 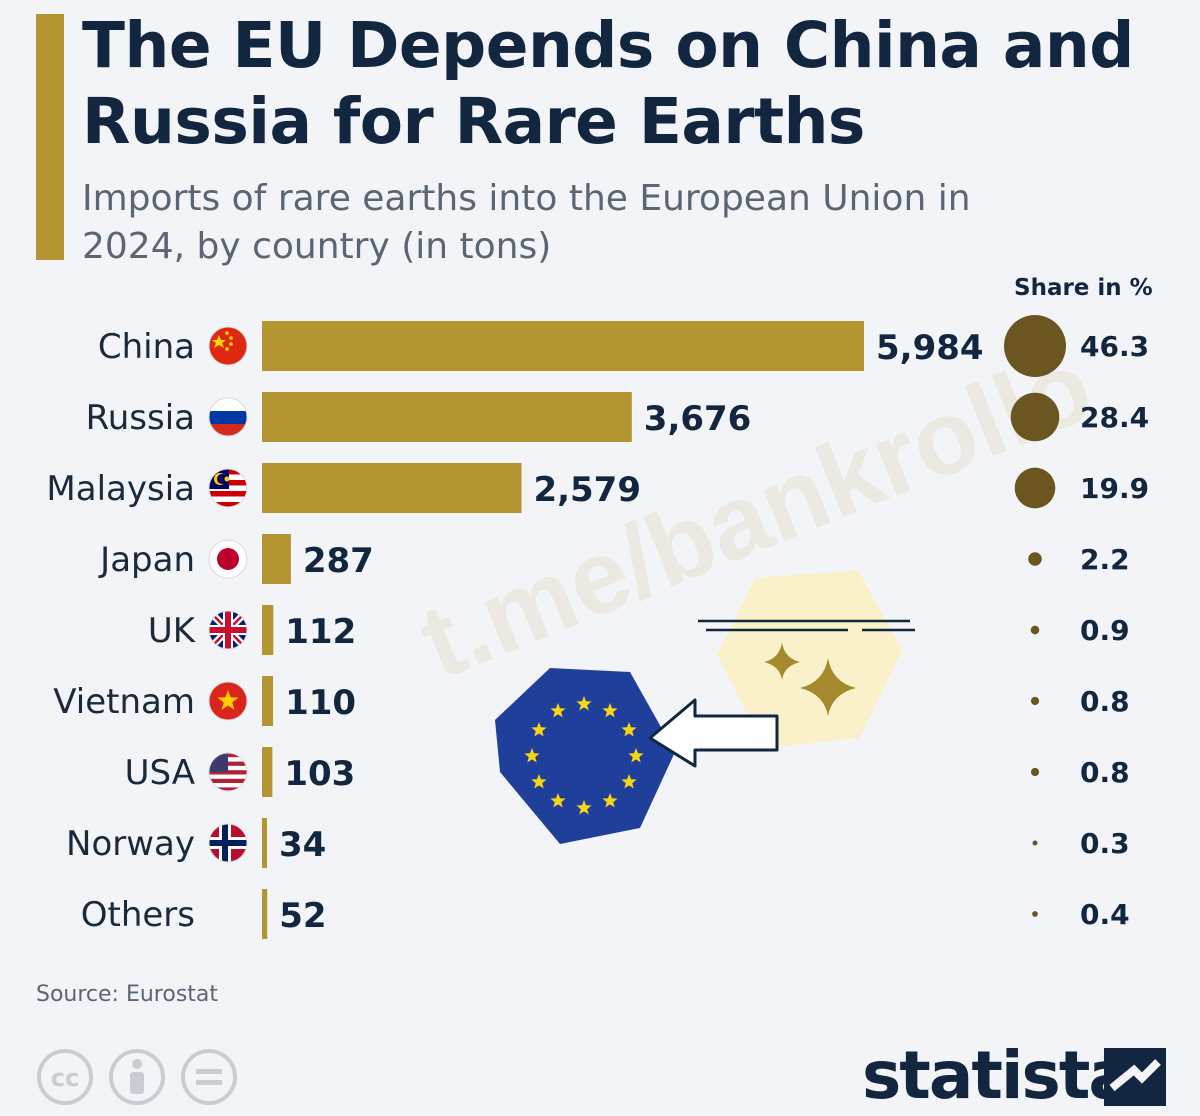 What do you see at coordinates (587, 490) in the screenshot?
I see `value-label: 2,579` at bounding box center [587, 490].